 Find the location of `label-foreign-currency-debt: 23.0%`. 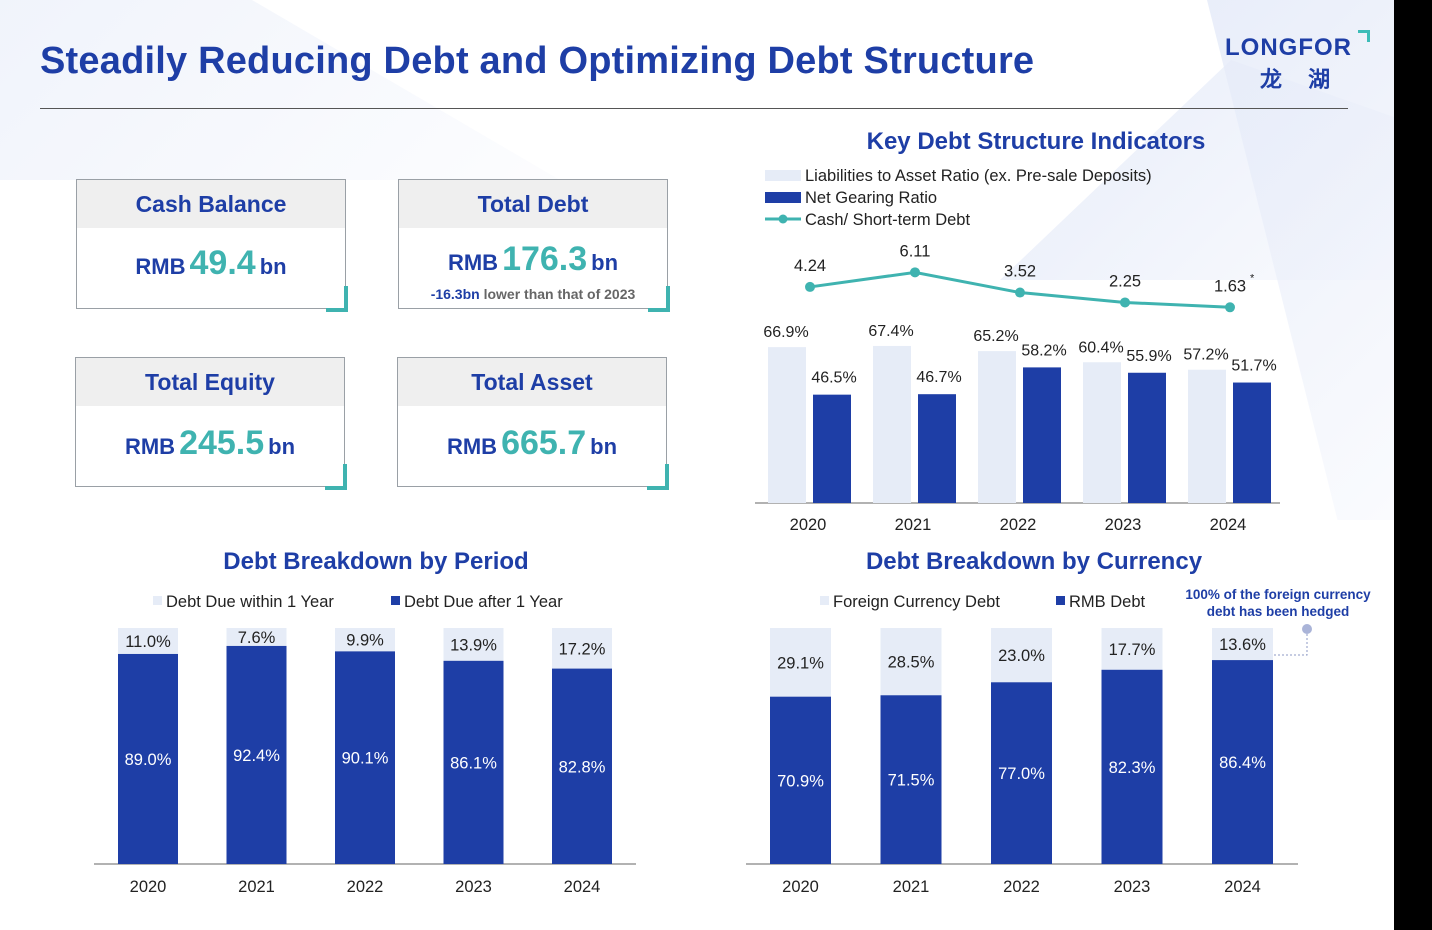

label-foreign-currency-debt: 23.0% is located at coordinates (1021, 656).